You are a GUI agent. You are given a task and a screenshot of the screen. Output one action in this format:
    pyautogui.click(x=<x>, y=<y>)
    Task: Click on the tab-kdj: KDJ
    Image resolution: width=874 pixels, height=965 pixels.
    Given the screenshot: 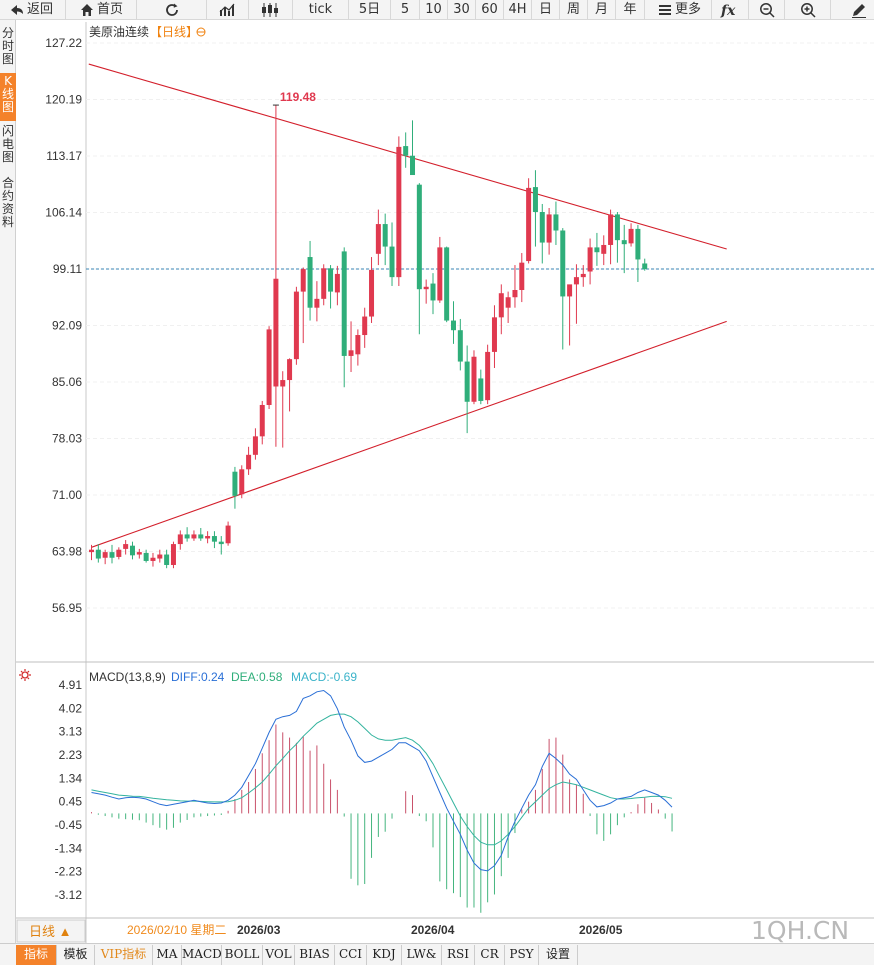 What is the action you would take?
    pyautogui.click(x=384, y=955)
    